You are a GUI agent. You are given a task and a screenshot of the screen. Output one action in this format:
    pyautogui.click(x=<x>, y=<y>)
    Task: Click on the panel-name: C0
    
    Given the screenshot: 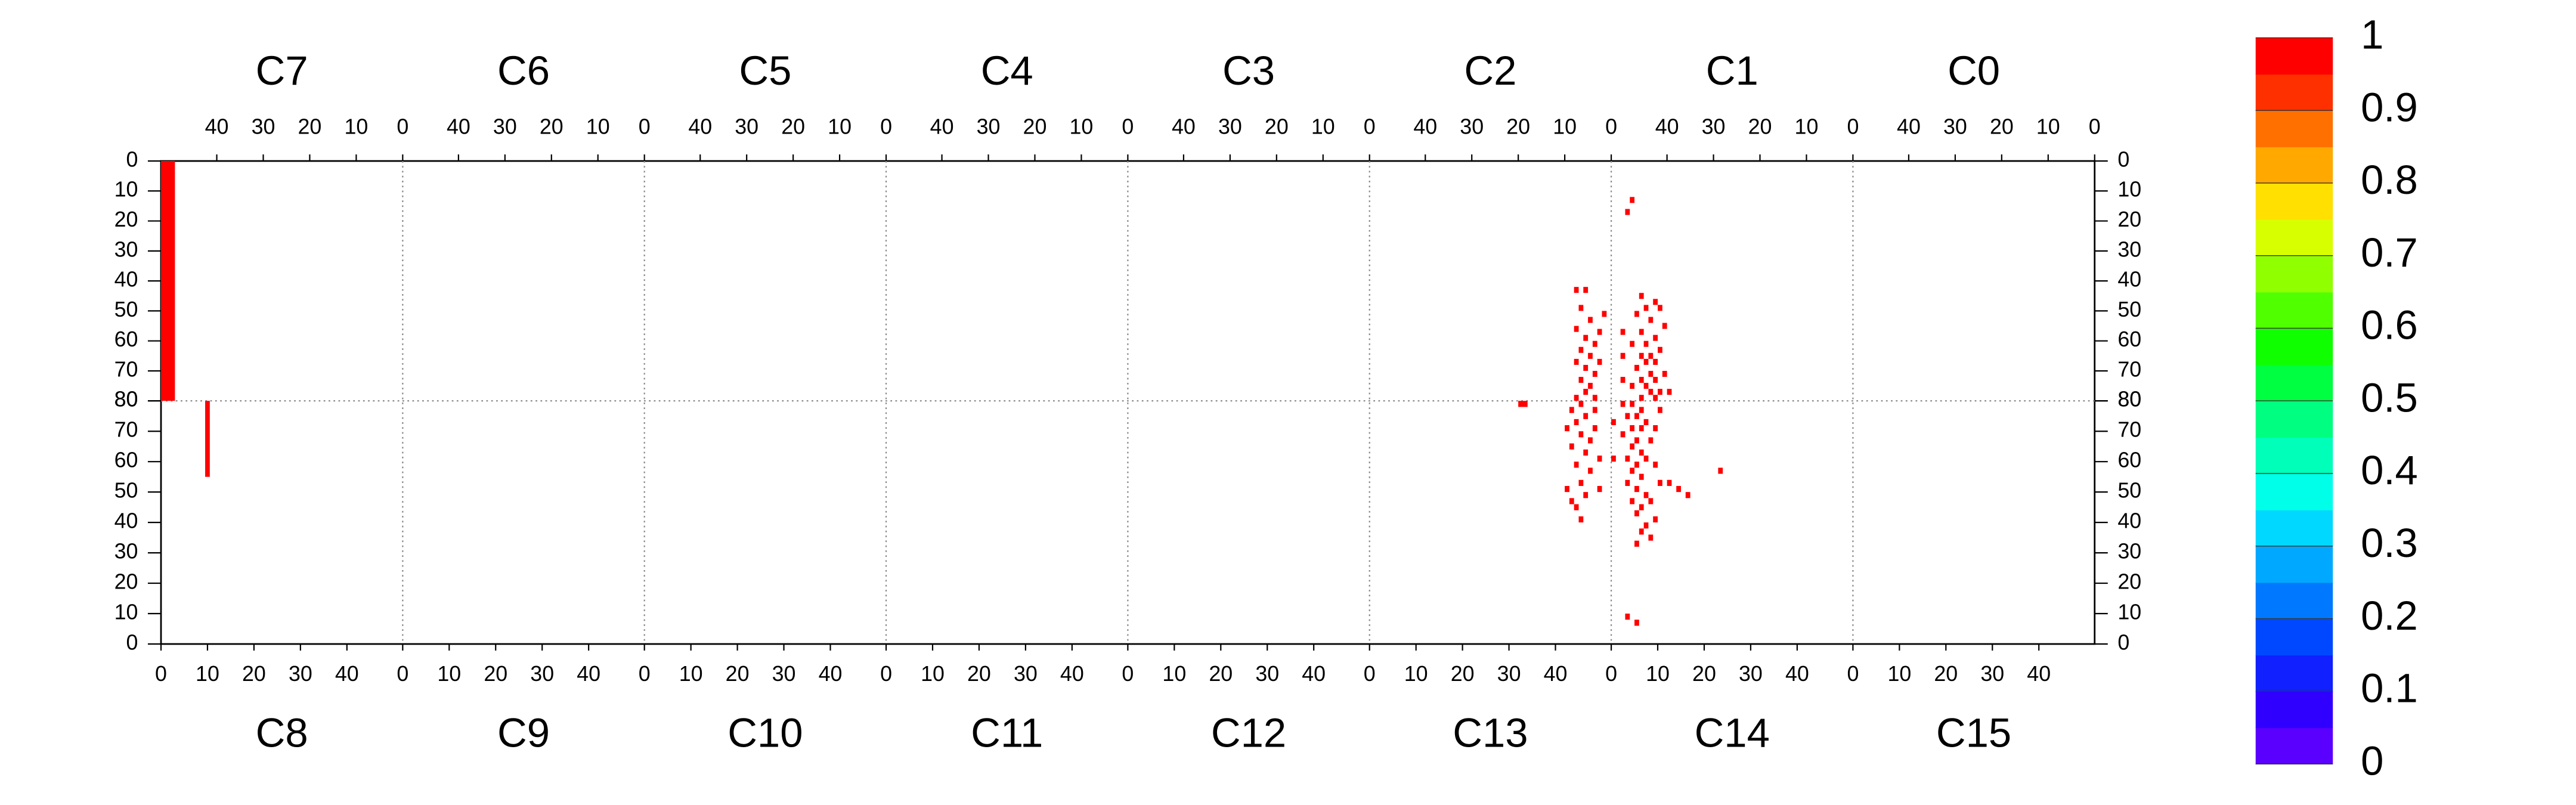 What is the action you would take?
    pyautogui.click(x=1974, y=71)
    